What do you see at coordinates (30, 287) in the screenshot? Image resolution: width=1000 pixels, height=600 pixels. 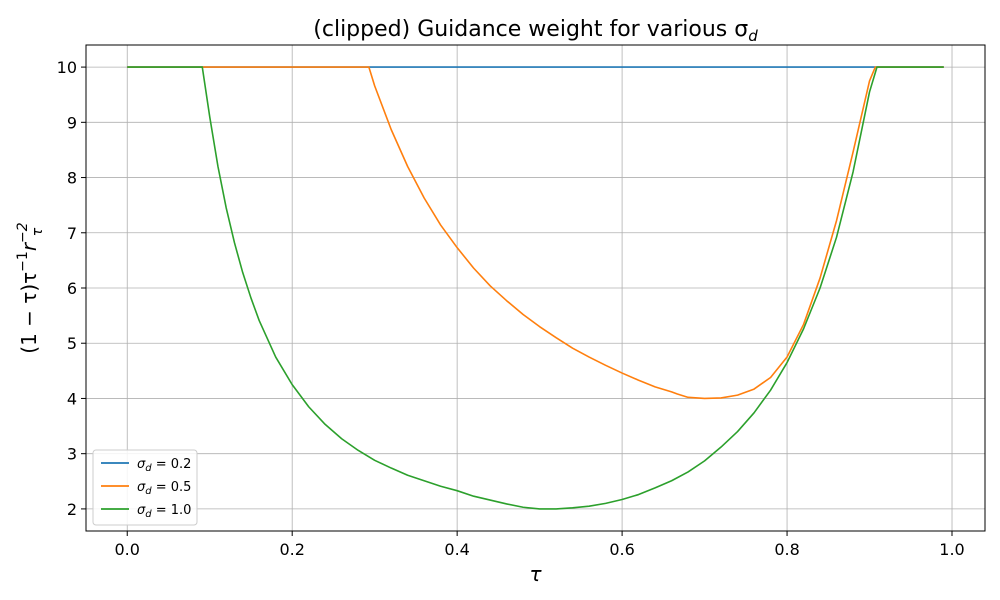 I see `y-axis-label: (1 − τ)τ−1r−2τ` at bounding box center [30, 287].